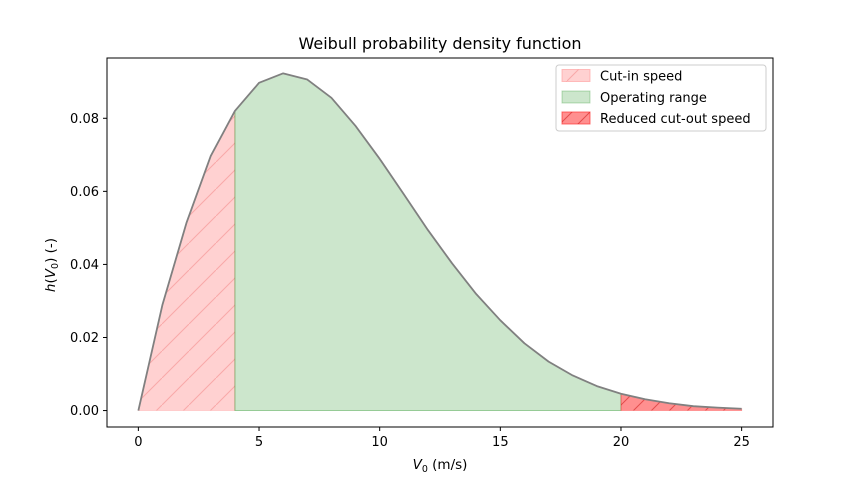 The width and height of the screenshot is (859, 480). What do you see at coordinates (681, 402) in the screenshot?
I see `region-hatch-reduced-cut-out-speed` at bounding box center [681, 402].